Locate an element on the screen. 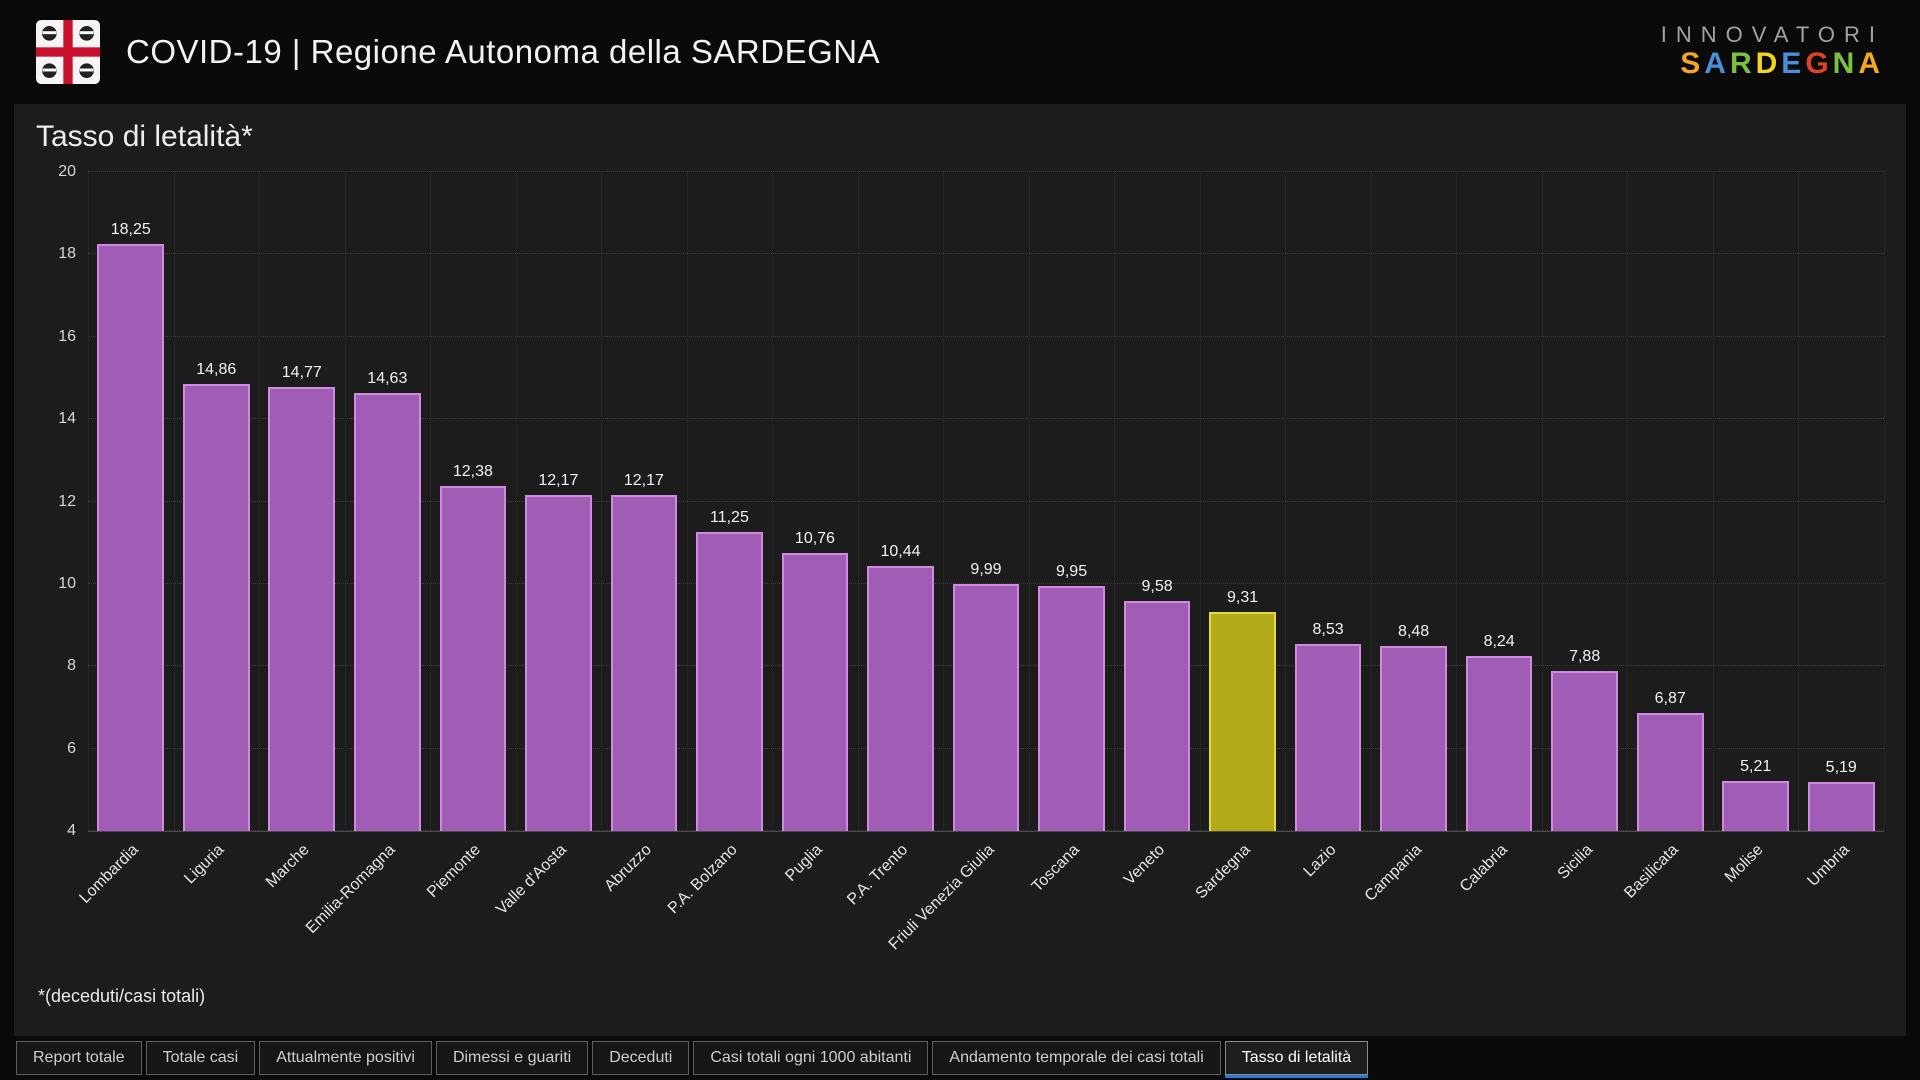 The image size is (1920, 1080). tab-casi-totali-ogni-1000-abitanti: Casi totali ogni 1000 abitanti is located at coordinates (811, 1058).